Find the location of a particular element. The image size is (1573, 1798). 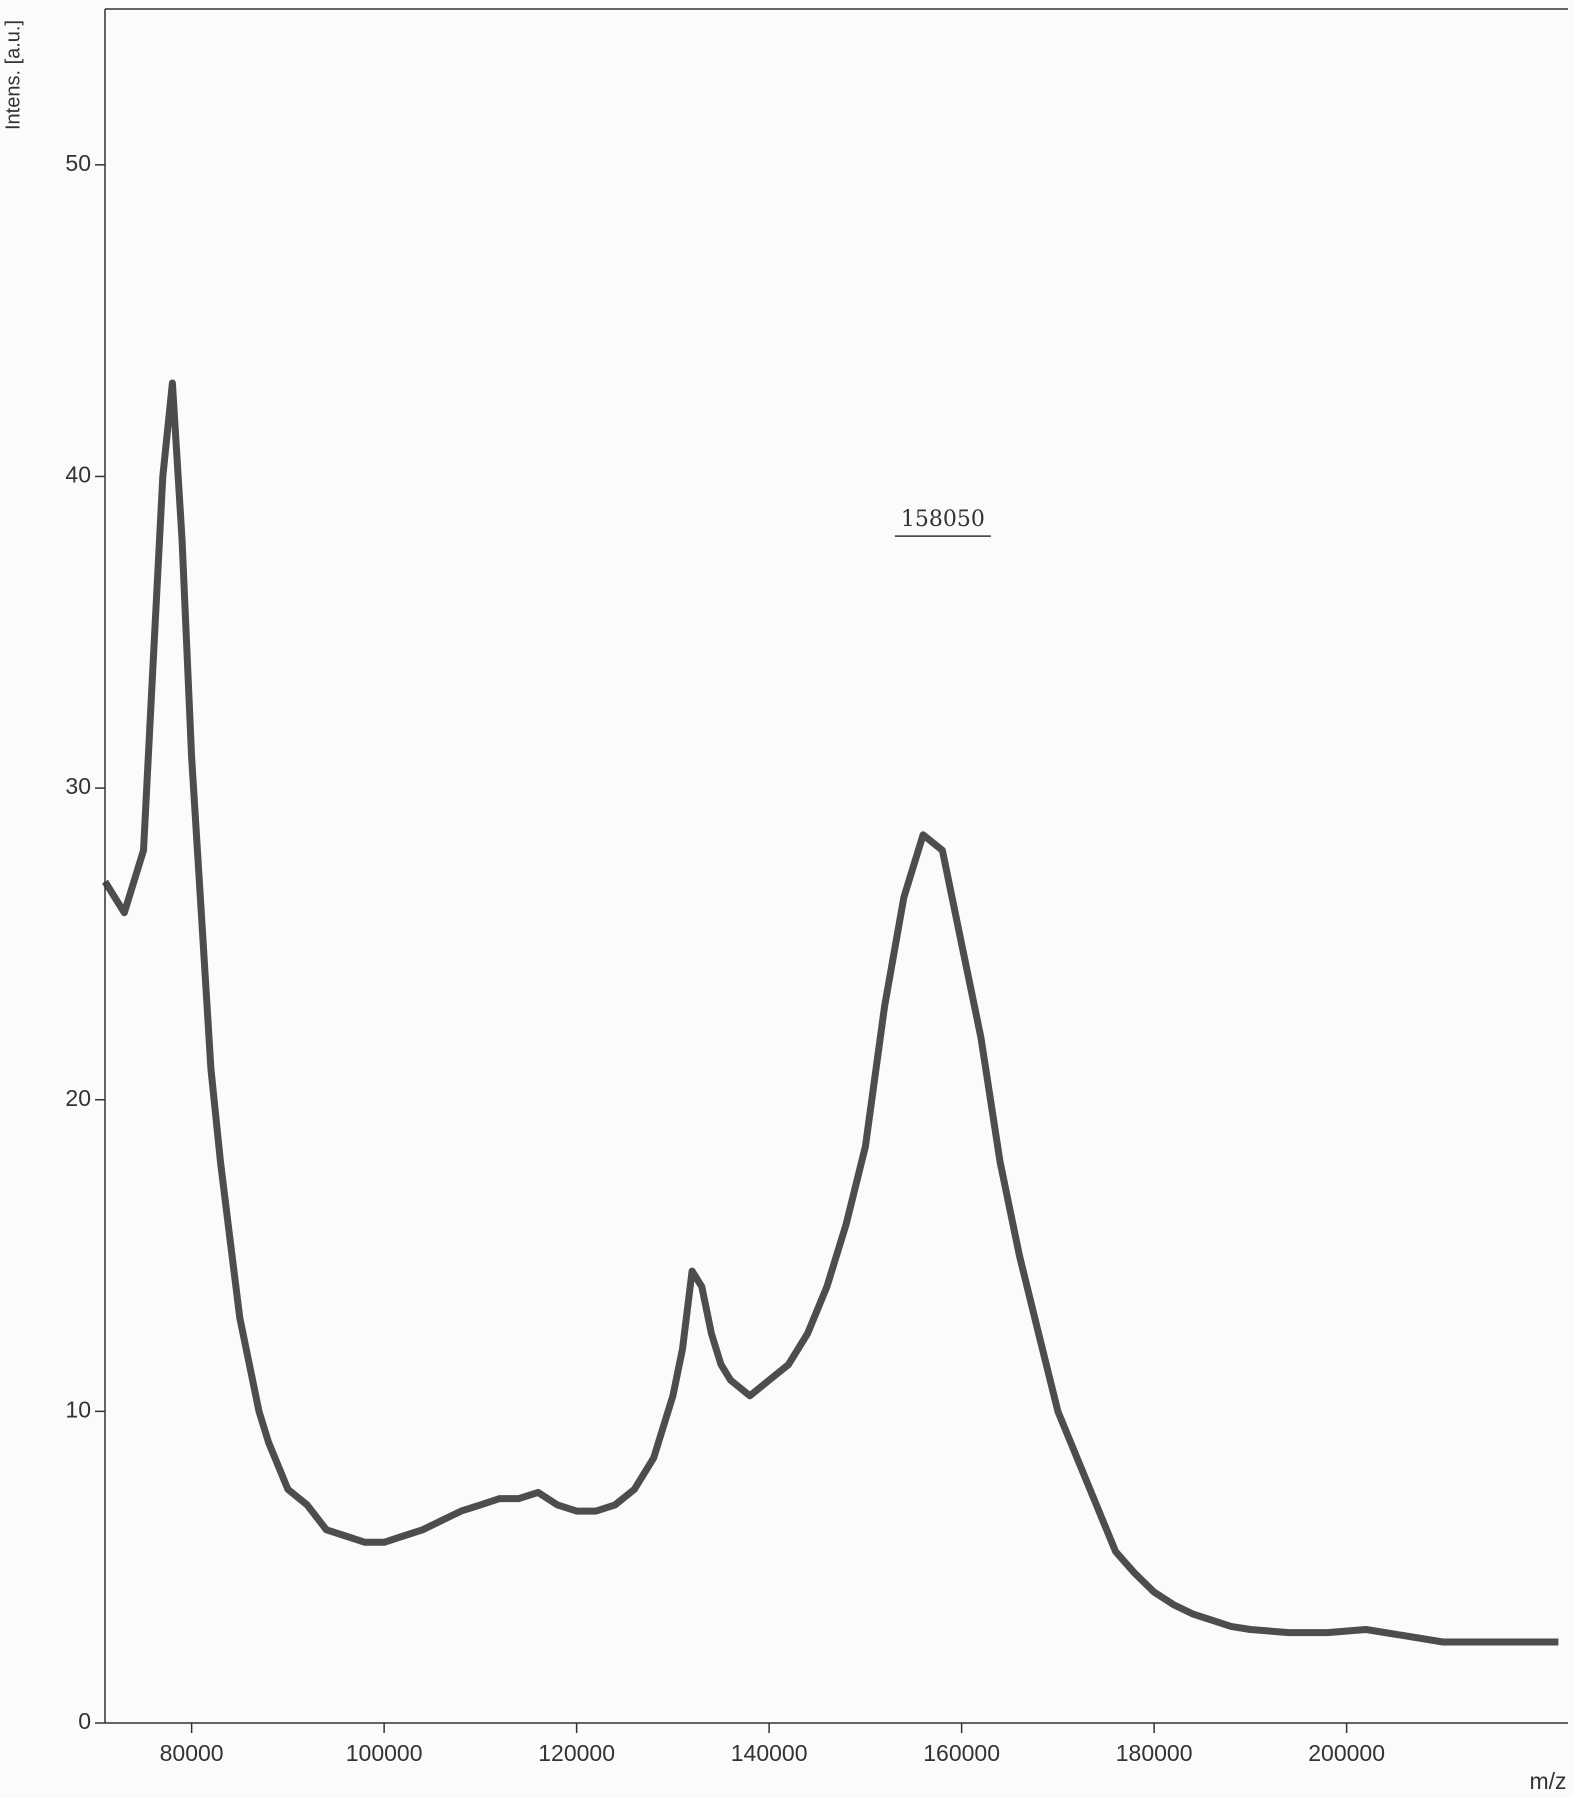

x-tick-label: 140000 is located at coordinates (769, 1753).